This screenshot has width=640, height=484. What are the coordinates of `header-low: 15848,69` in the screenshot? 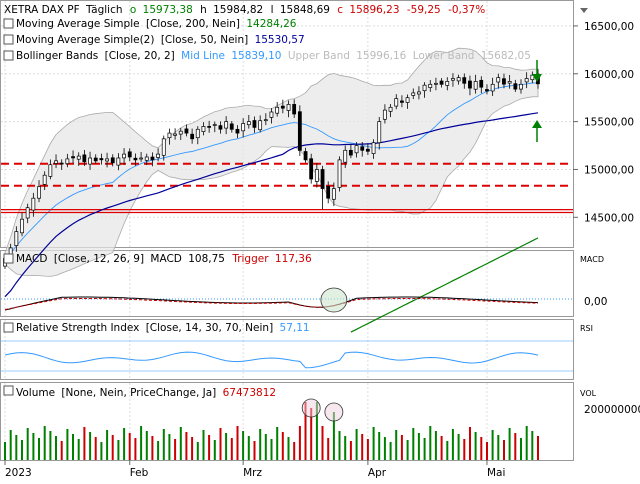 It's located at (305, 10).